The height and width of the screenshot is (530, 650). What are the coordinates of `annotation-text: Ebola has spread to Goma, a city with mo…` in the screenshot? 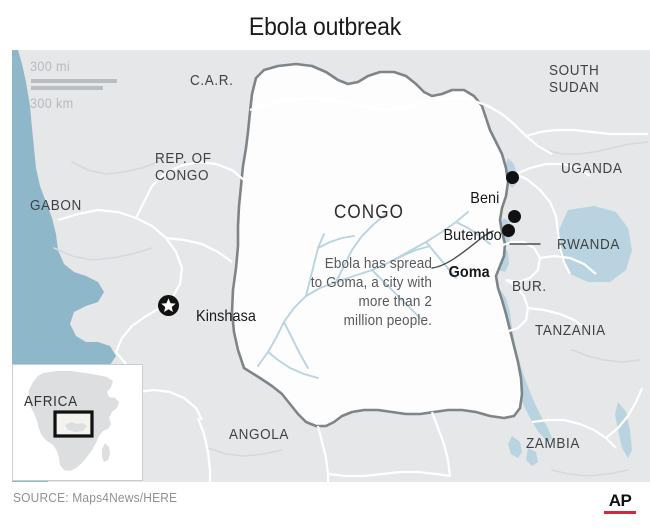 It's located at (371, 292).